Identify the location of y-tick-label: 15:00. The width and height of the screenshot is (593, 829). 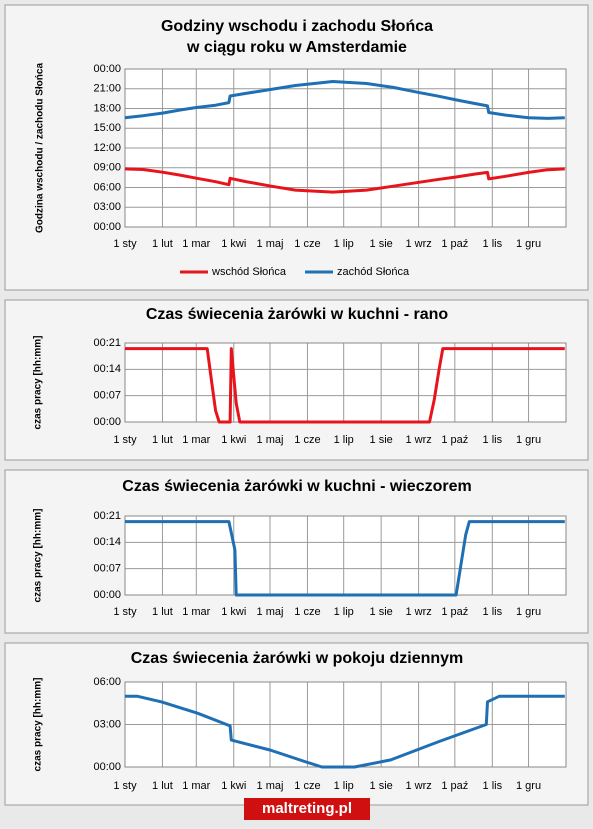
(107, 128).